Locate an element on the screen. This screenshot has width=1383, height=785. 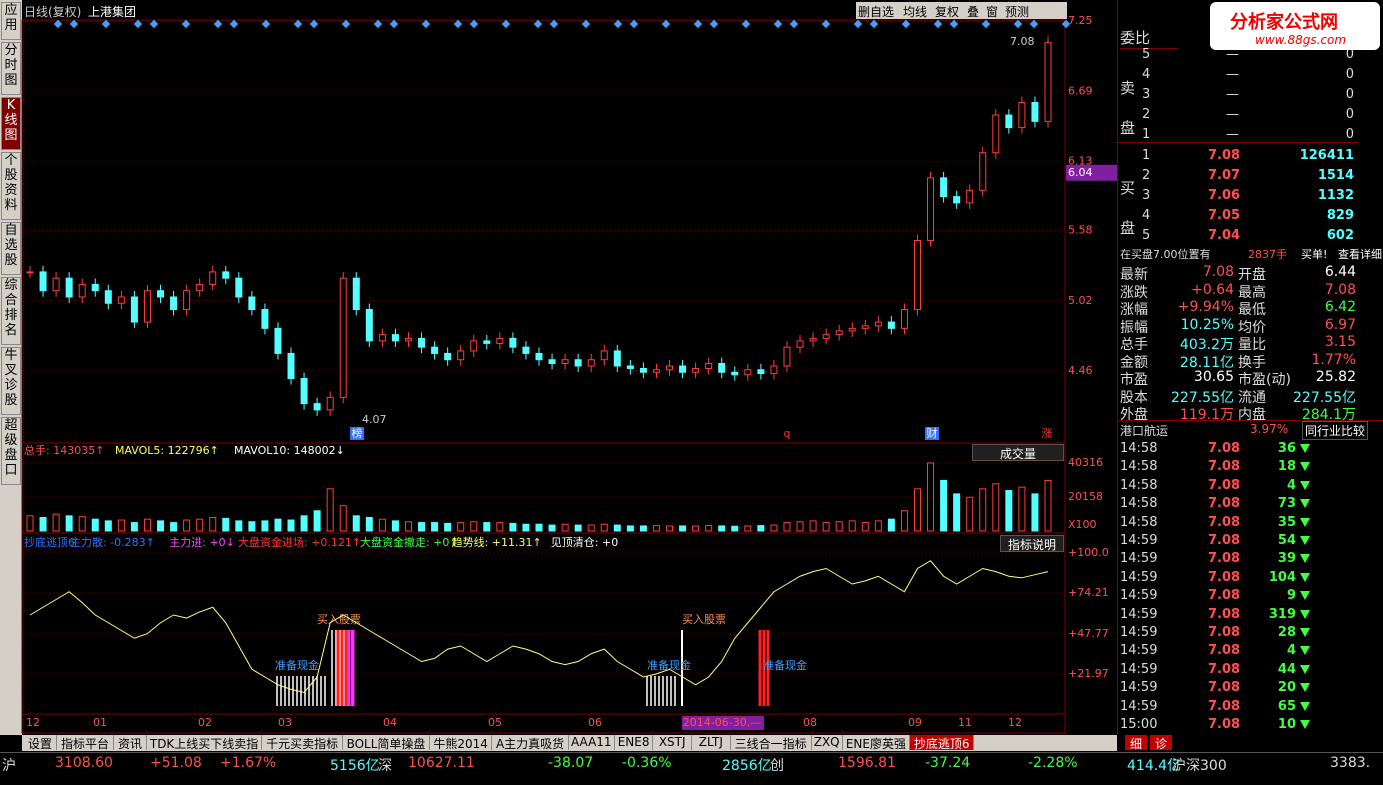
sell-cell: 0 is located at coordinates (1349, 74).